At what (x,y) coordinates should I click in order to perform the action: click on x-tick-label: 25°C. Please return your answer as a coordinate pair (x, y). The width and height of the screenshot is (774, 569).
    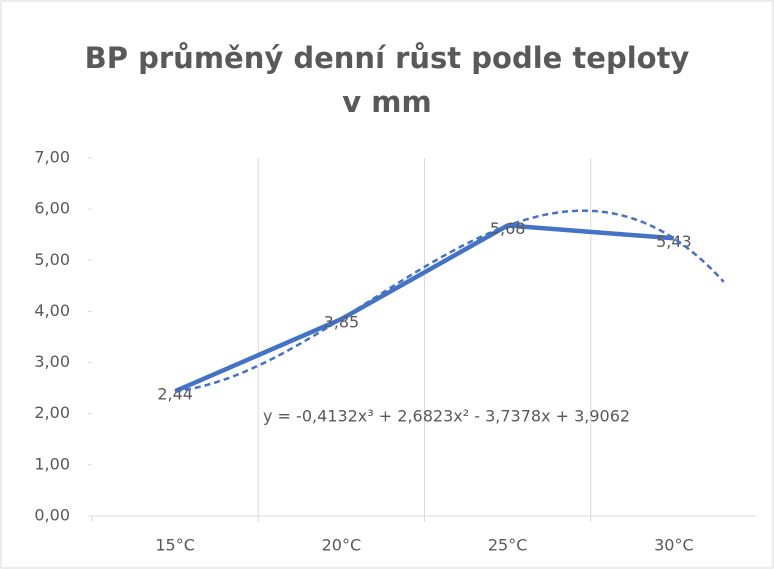
    Looking at the image, I should click on (508, 545).